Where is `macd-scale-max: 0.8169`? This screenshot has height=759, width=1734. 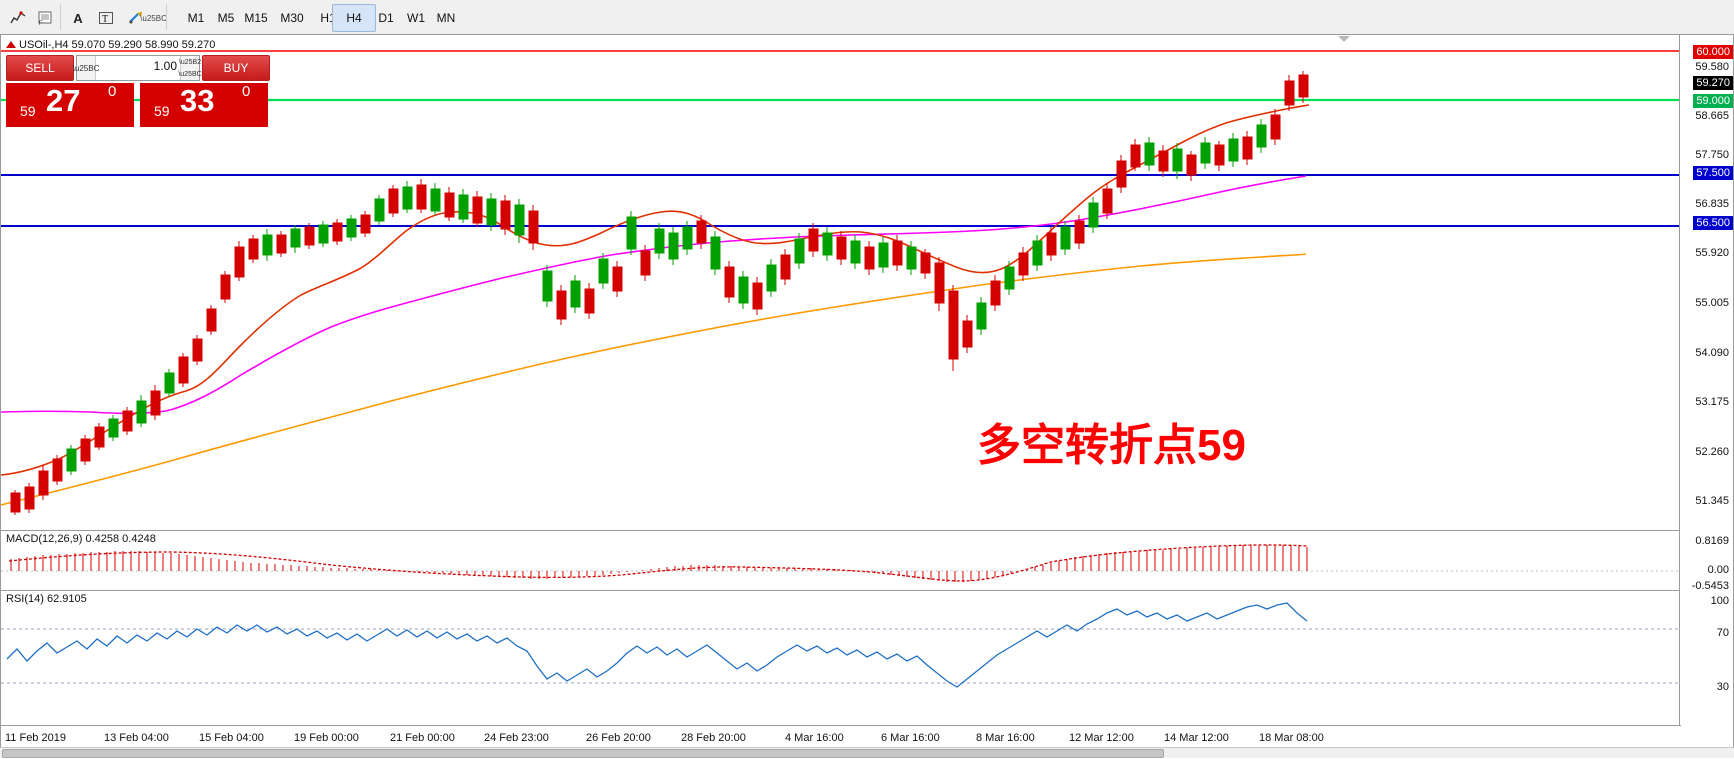 macd-scale-max: 0.8169 is located at coordinates (1712, 541).